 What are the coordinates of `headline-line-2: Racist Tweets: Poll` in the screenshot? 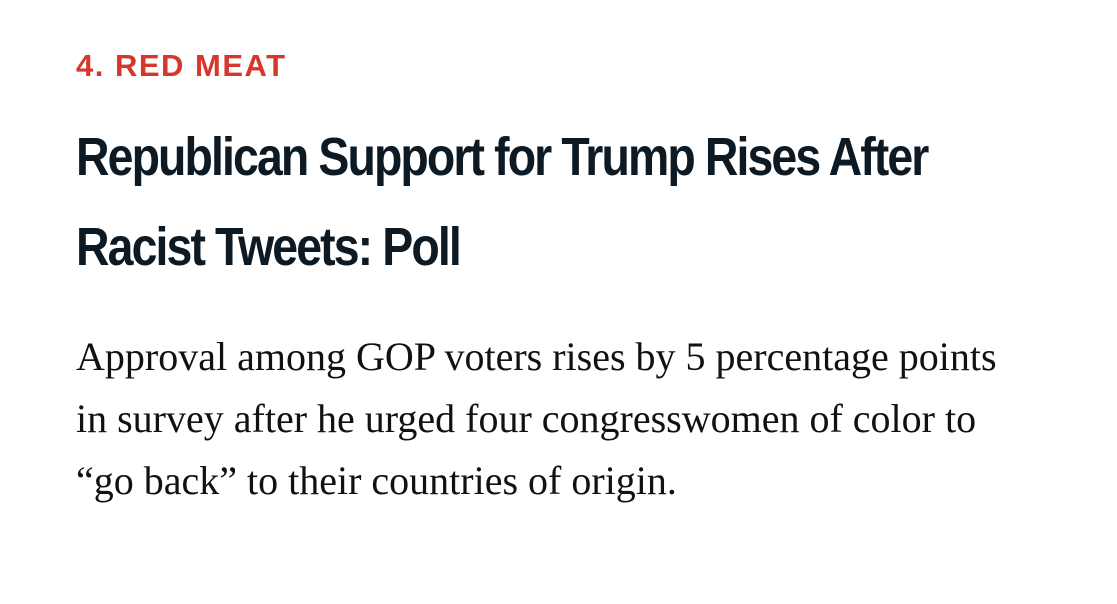 It's located at (269, 247).